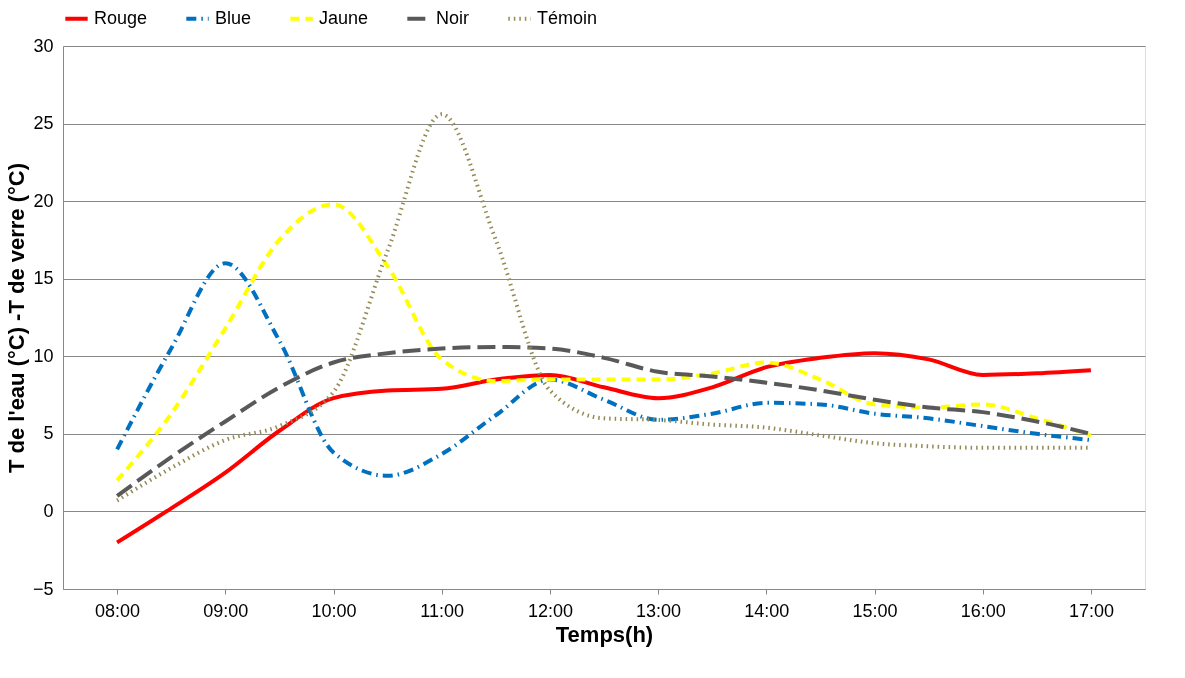  What do you see at coordinates (118, 610) in the screenshot?
I see `x-tick-label: 08:00` at bounding box center [118, 610].